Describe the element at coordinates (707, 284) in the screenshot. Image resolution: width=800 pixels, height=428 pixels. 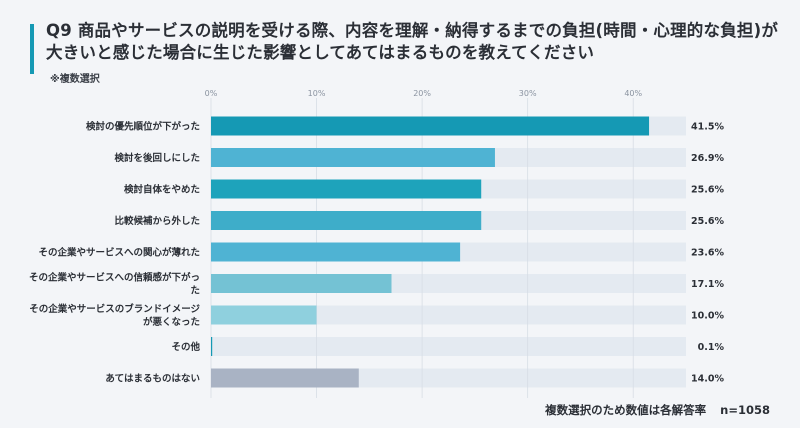
I see `value-label: 17.1%` at that location.